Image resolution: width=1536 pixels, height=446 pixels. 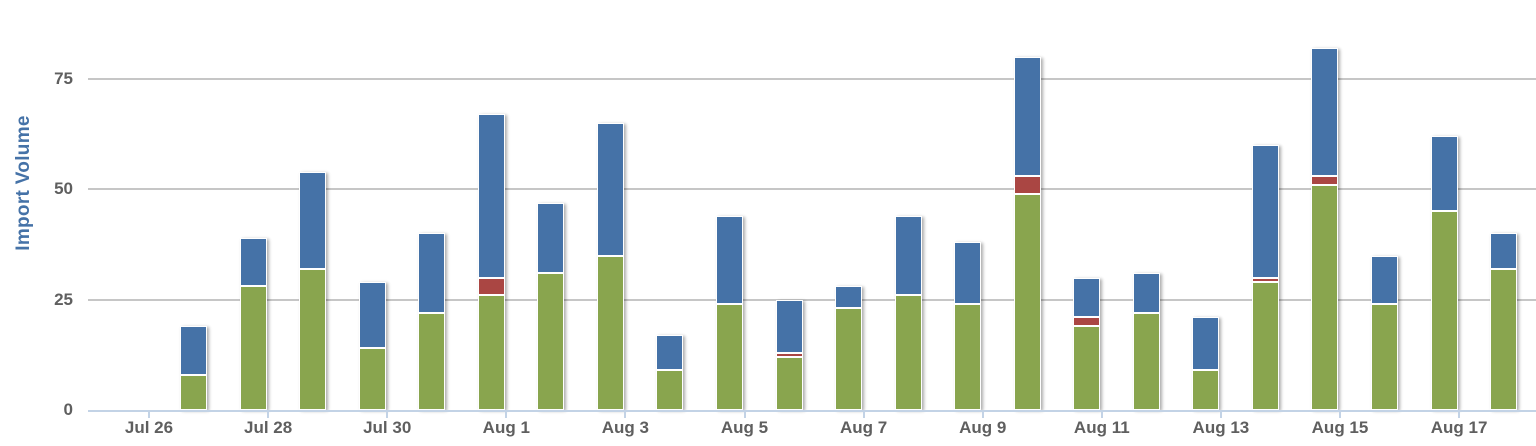 I want to click on y-tick-label: 0, so click(x=68, y=409).